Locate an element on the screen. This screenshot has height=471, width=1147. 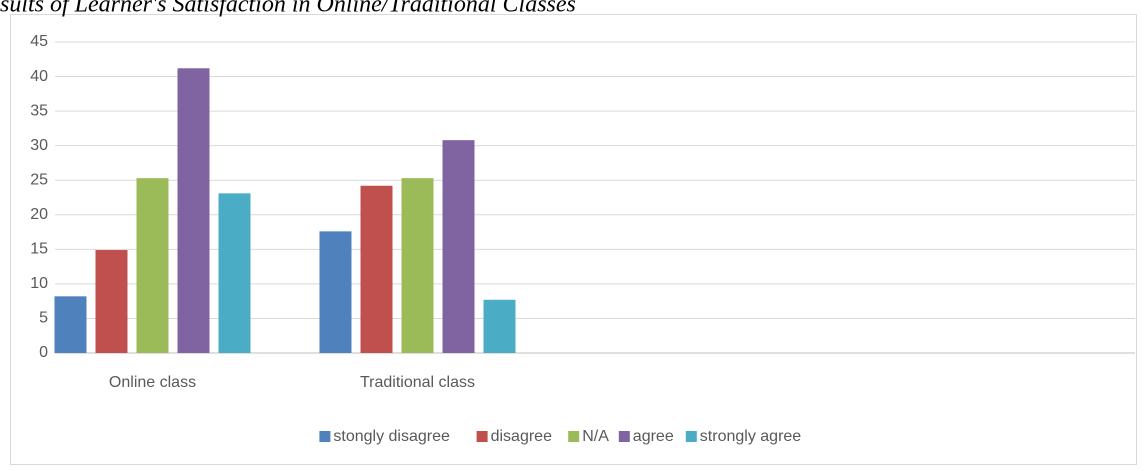
legend-label: stongly disagree is located at coordinates (391, 436).